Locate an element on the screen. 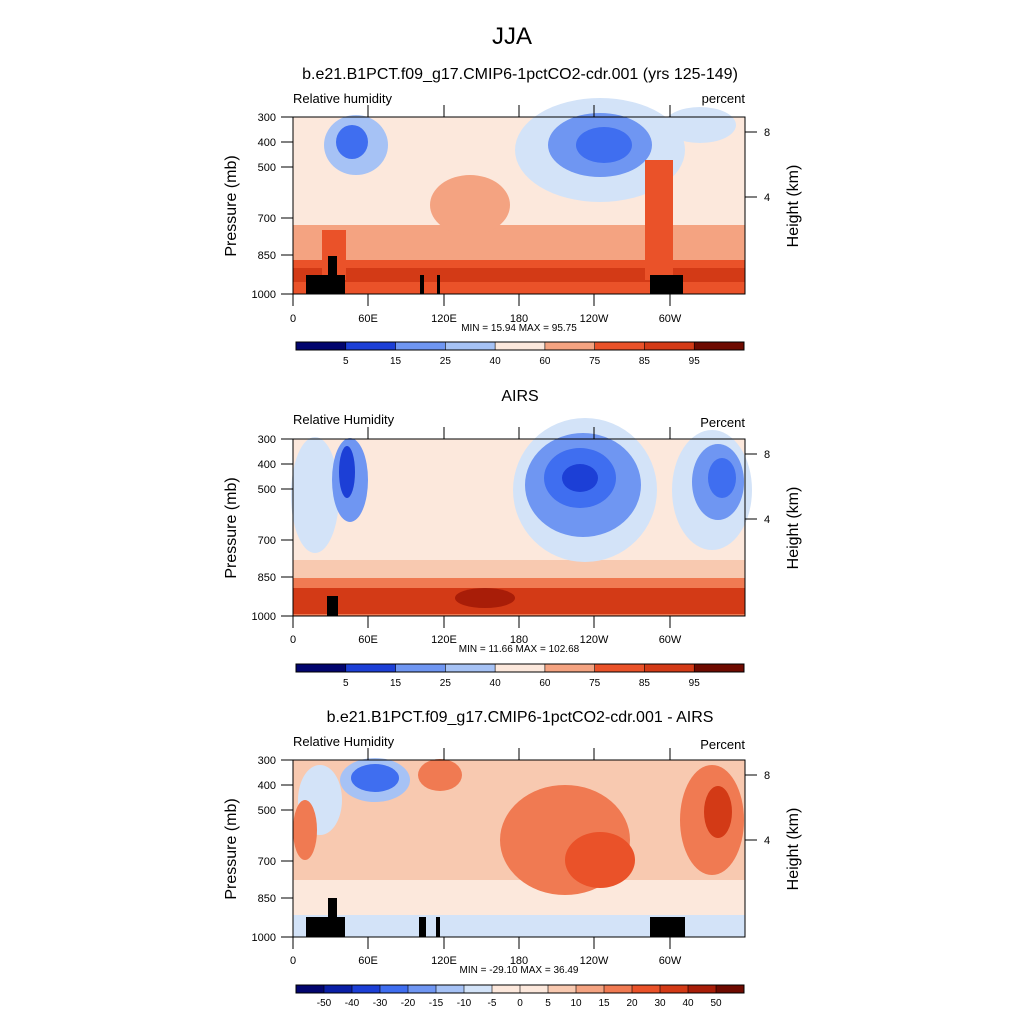 Image resolution: width=1024 pixels, height=1024 pixels. panel-3-ytick: 1000 is located at coordinates (264, 938).